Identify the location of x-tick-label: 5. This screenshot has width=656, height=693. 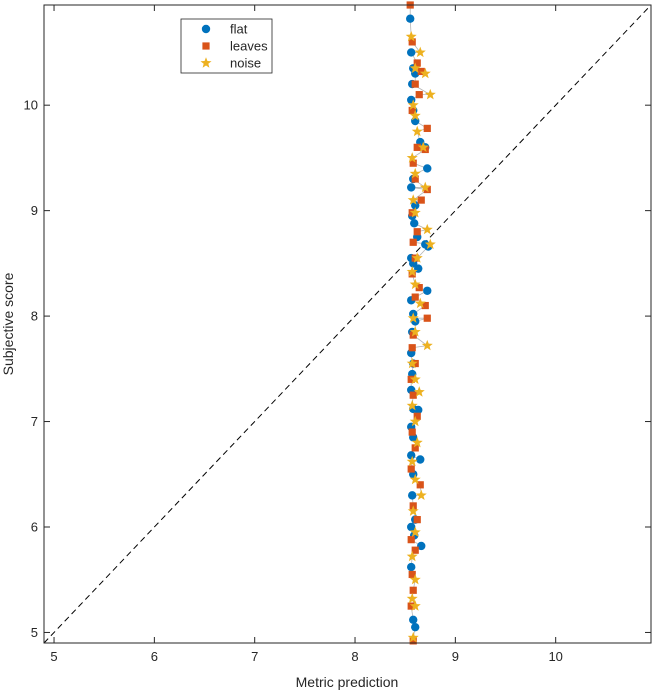
(53, 656).